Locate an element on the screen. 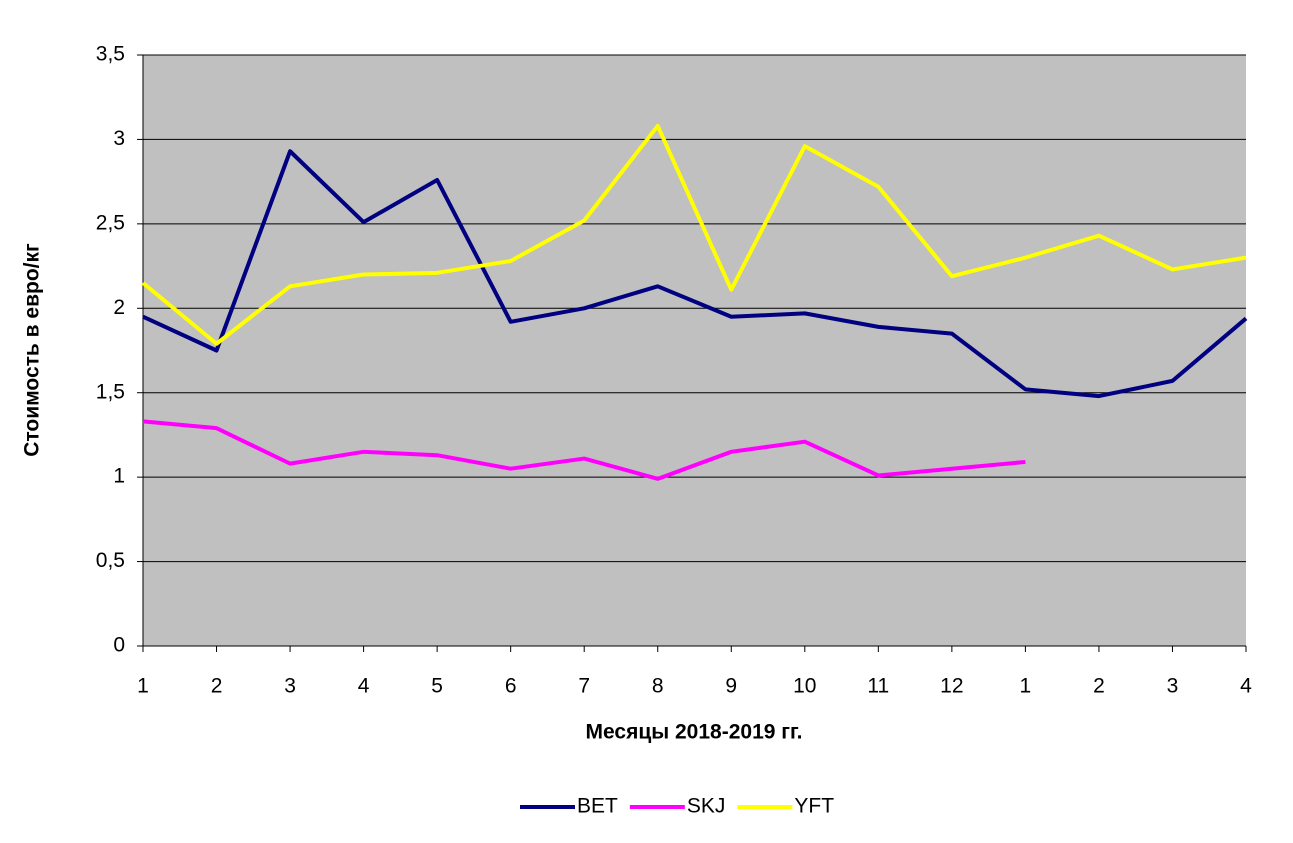 The width and height of the screenshot is (1293, 843). x-tick-label: 8 is located at coordinates (658, 686).